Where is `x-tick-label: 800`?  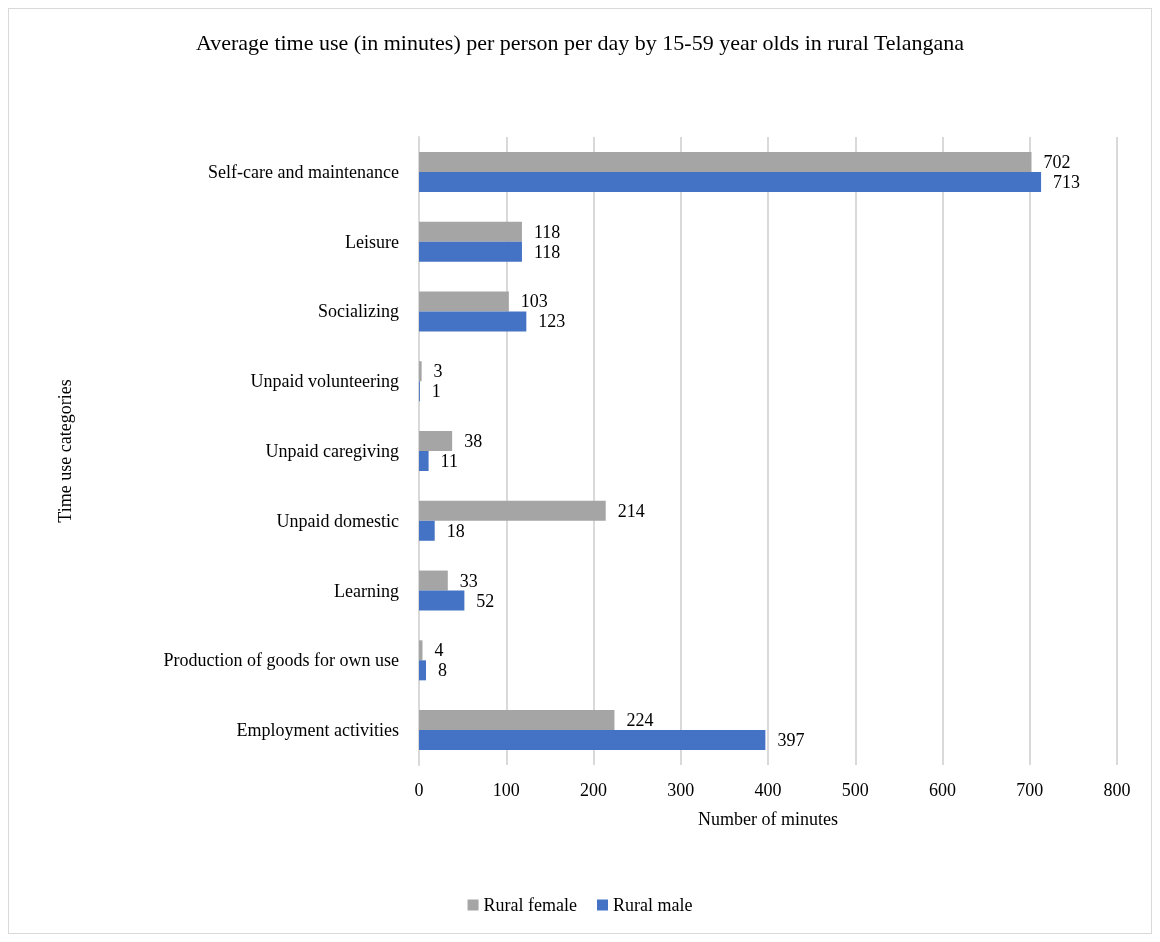
x-tick-label: 800 is located at coordinates (1117, 790).